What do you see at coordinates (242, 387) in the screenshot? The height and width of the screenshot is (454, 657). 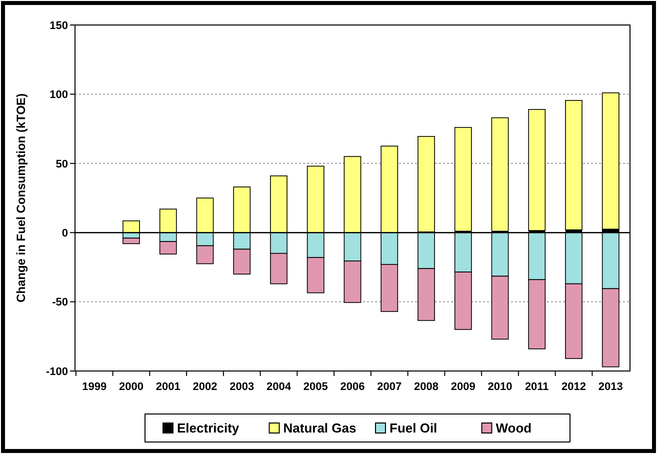 I see `x-tick-label: 2003` at bounding box center [242, 387].